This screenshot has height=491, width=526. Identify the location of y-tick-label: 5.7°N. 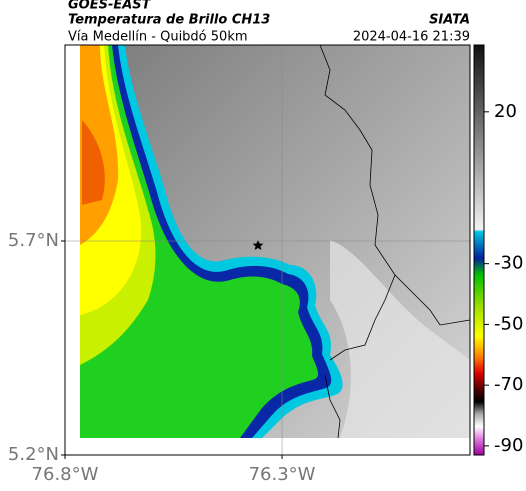
(33, 240).